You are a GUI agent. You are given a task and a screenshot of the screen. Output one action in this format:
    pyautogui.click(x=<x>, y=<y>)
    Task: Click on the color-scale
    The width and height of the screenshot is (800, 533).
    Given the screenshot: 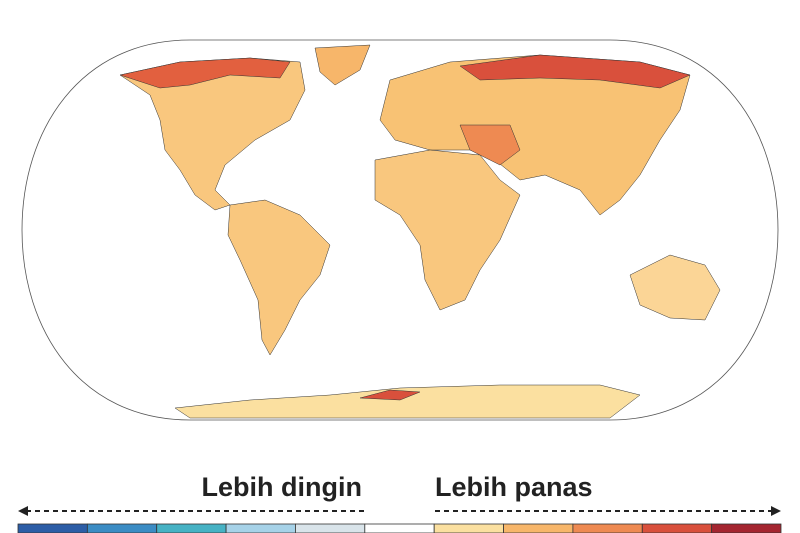 What is the action you would take?
    pyautogui.click(x=399, y=528)
    